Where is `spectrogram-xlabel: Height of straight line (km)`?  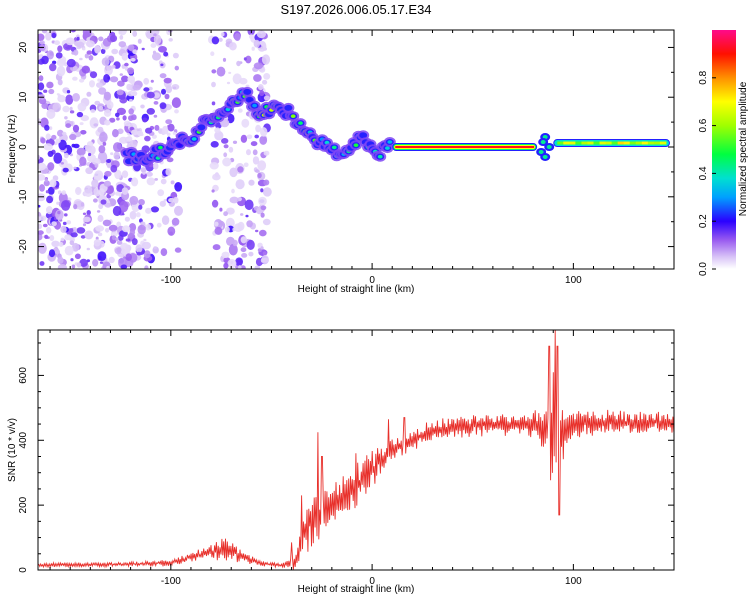 spectrogram-xlabel: Height of straight line (km) is located at coordinates (356, 289).